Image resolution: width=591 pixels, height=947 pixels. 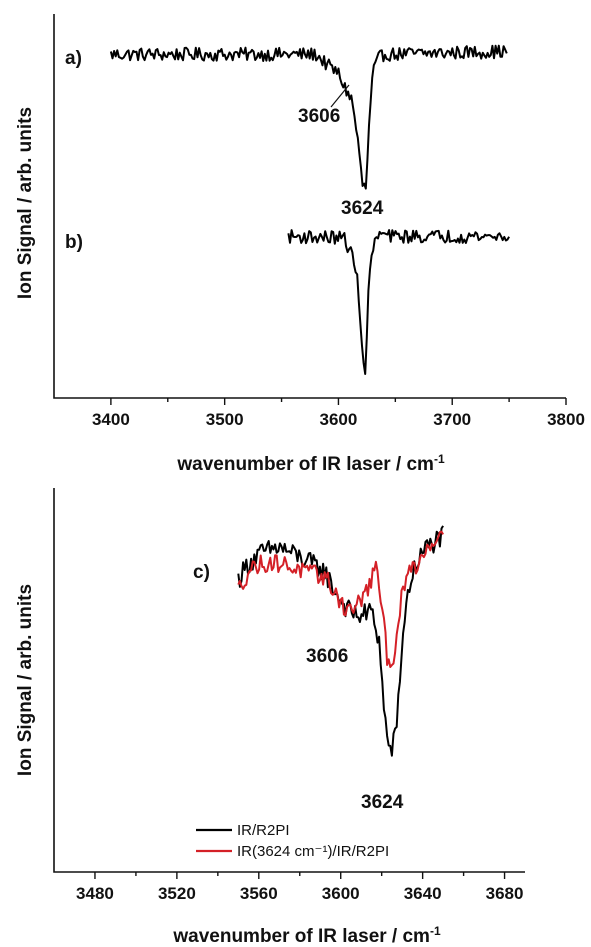 I want to click on annotation-3624-top: 3624, so click(x=362, y=208).